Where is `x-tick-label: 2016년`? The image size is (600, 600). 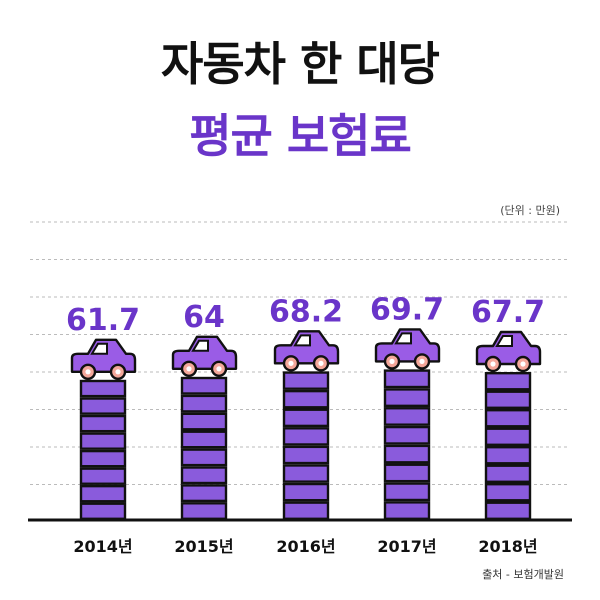
x-tick-label: 2016년 is located at coordinates (305, 546).